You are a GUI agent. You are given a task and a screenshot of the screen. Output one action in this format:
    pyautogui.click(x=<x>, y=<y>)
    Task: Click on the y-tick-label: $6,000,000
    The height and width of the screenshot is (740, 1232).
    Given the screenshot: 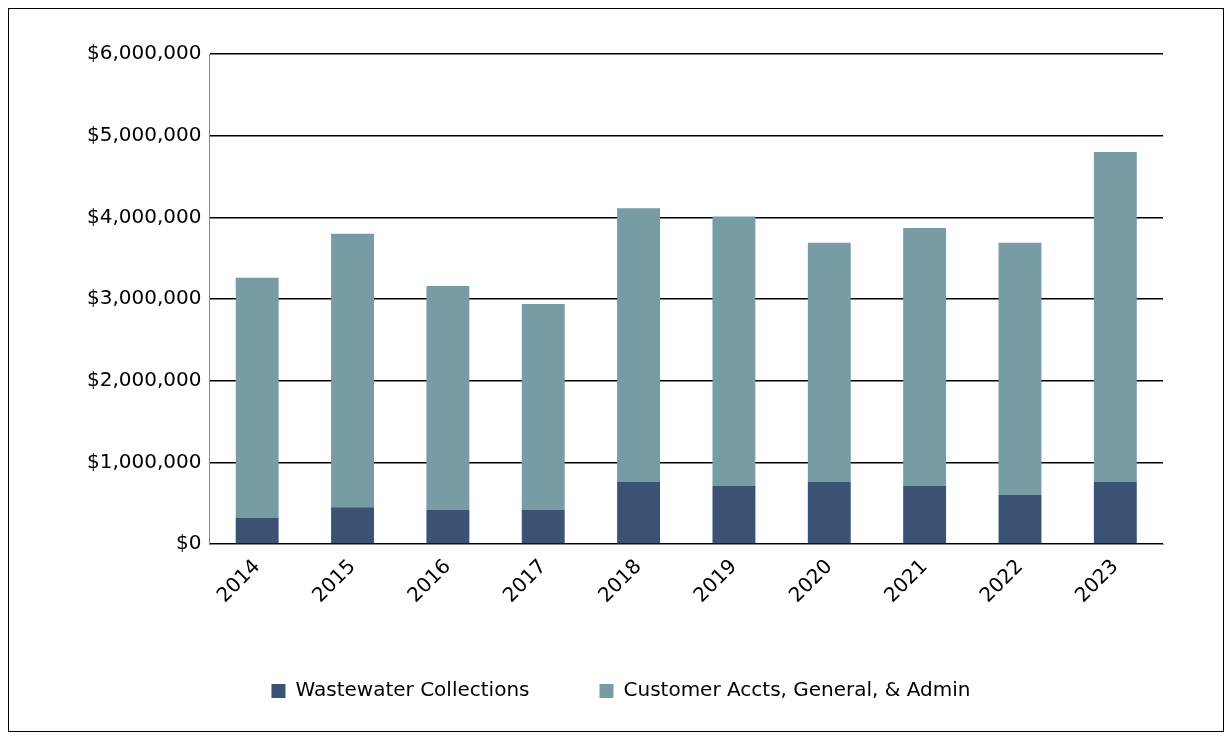 What is the action you would take?
    pyautogui.click(x=144, y=52)
    